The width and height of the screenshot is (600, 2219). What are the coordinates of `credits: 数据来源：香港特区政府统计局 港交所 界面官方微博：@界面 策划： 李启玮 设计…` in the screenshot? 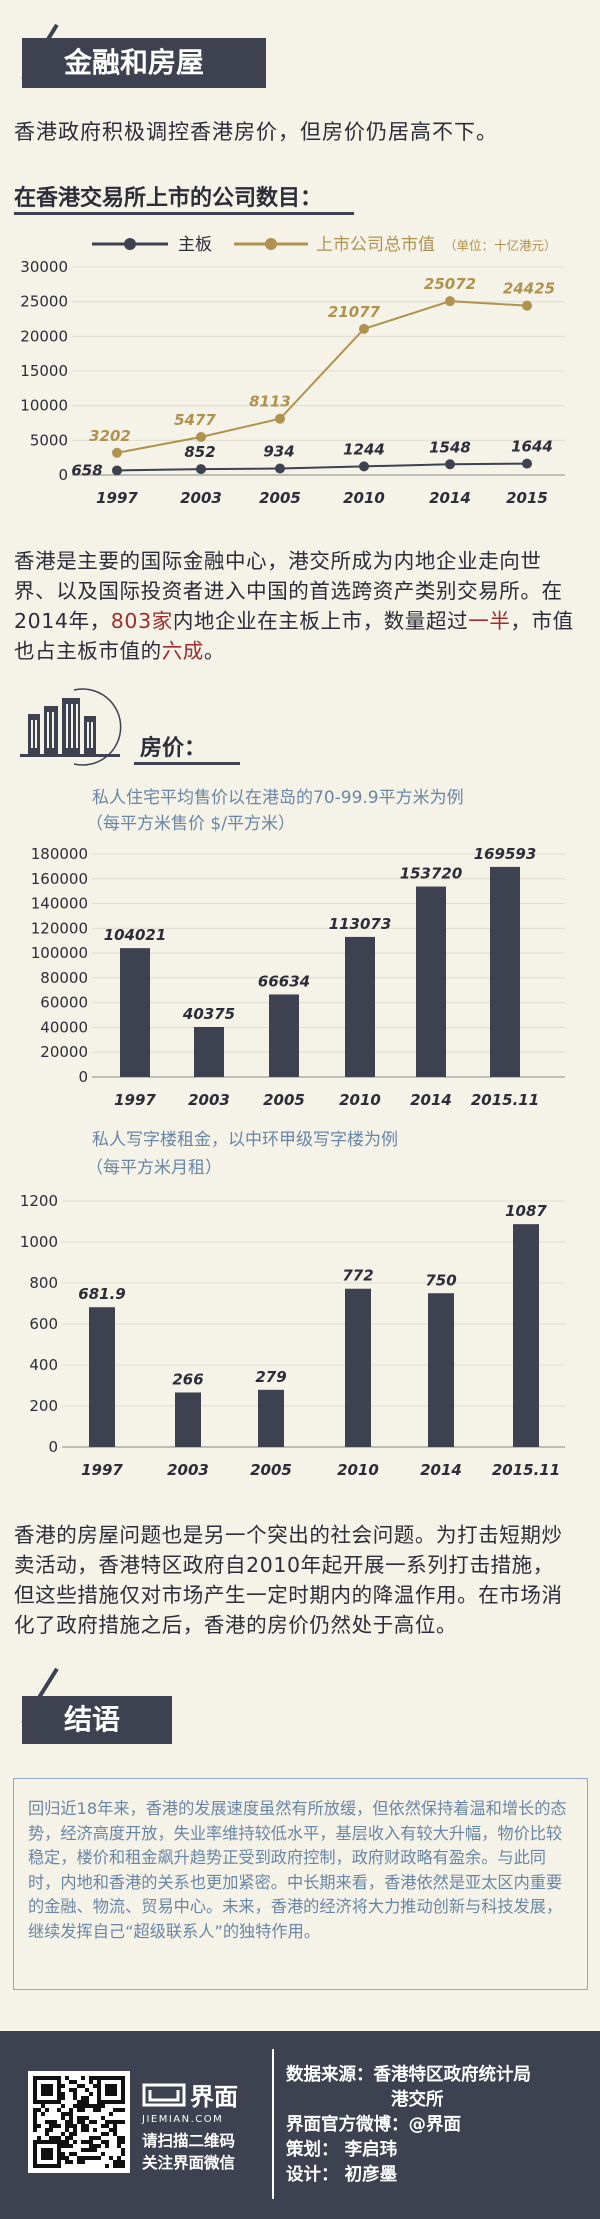 It's located at (408, 2125).